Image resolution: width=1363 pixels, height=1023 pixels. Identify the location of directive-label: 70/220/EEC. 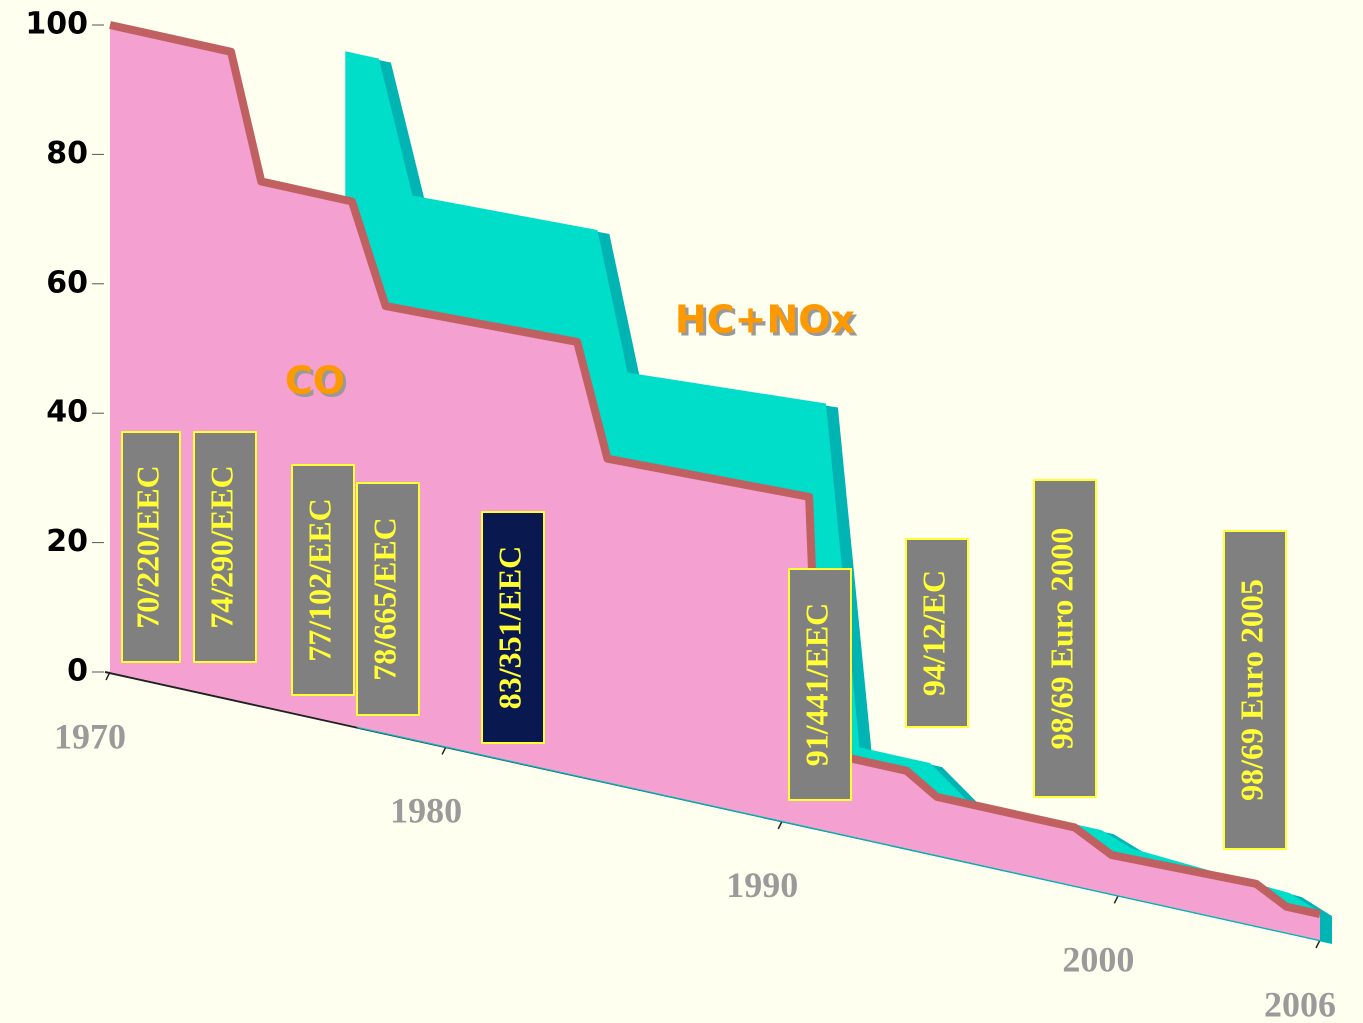
(147, 547).